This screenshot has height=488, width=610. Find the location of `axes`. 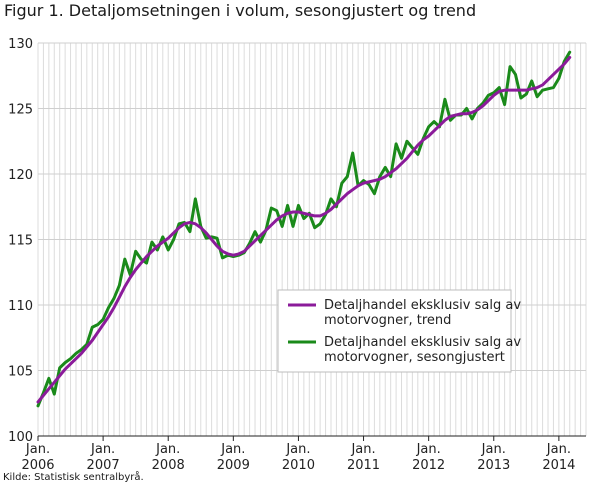

axes is located at coordinates (311, 438).